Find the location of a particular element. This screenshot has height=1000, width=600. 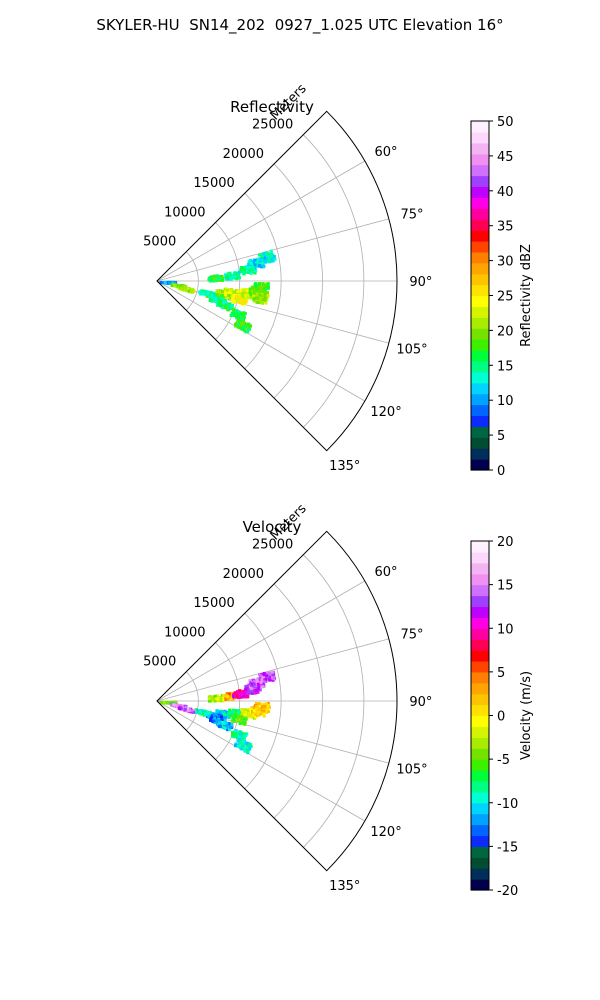

colorbar-tick-label: 10 is located at coordinates (505, 401).